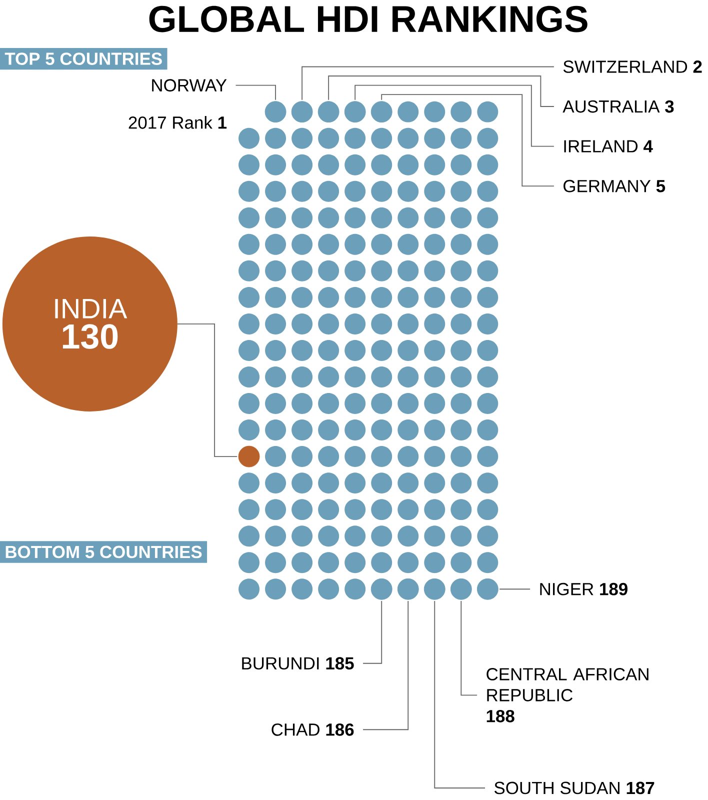 Image resolution: width=708 pixels, height=800 pixels. I want to click on category-label: NIGER, so click(567, 589).